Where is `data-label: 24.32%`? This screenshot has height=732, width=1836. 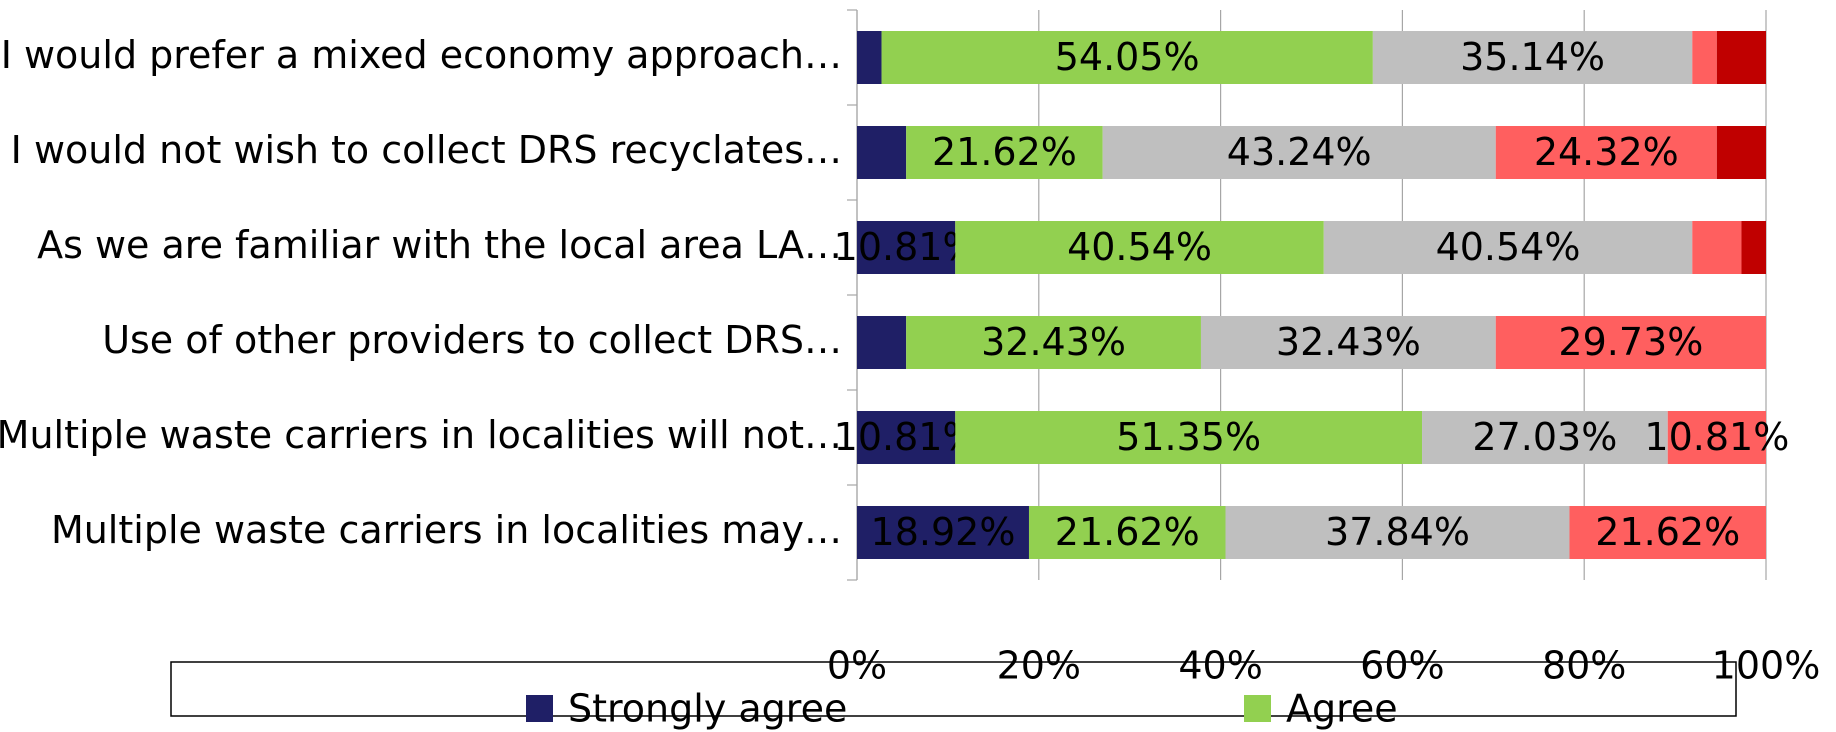 data-label: 24.32% is located at coordinates (1606, 152).